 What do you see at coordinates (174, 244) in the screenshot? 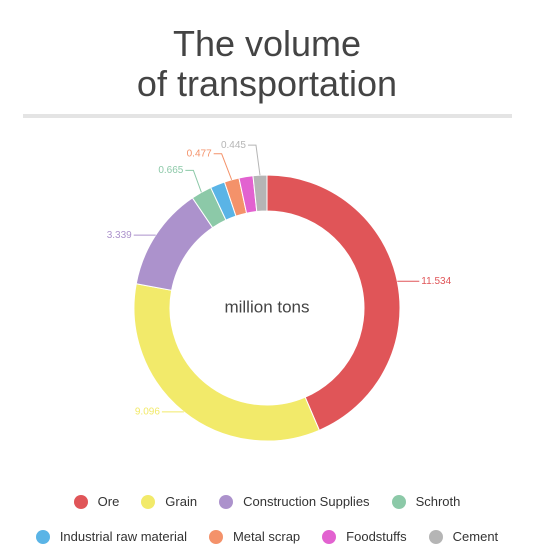
I see `slice-construction-supplies` at bounding box center [174, 244].